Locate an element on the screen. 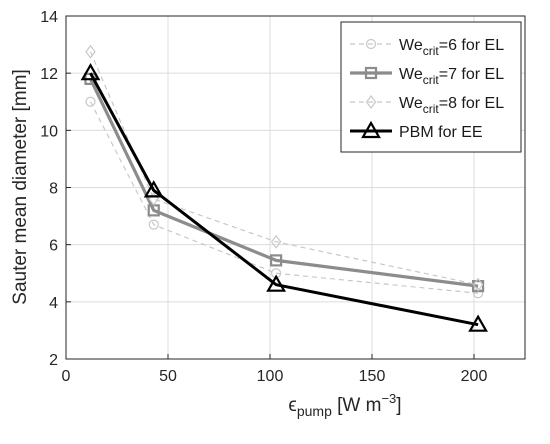  legend-label: Wecrit=6 for EL is located at coordinates (451, 47).